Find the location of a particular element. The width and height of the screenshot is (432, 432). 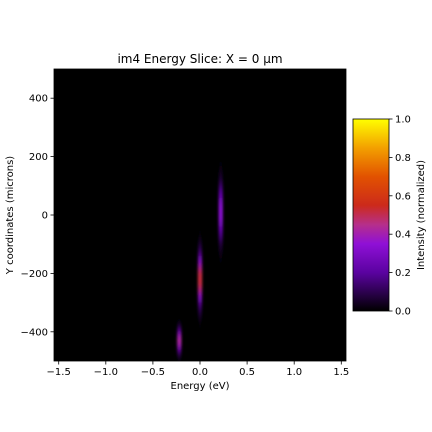

colorbar-tick-label: 0.8 is located at coordinates (403, 158).